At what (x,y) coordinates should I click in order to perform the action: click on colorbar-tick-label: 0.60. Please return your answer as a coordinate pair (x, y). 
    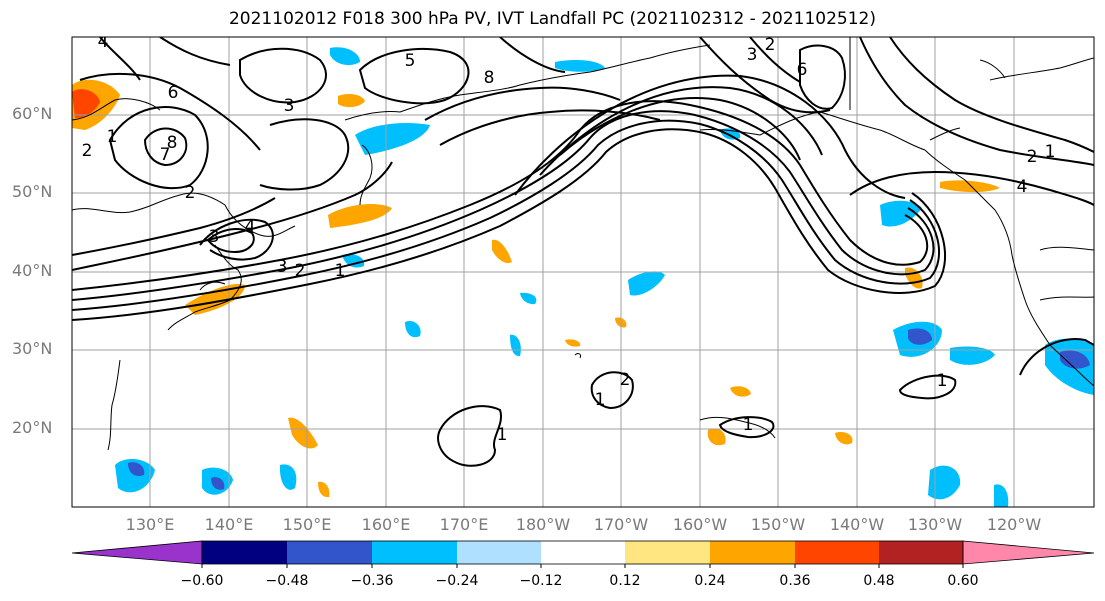
    Looking at the image, I should click on (963, 581).